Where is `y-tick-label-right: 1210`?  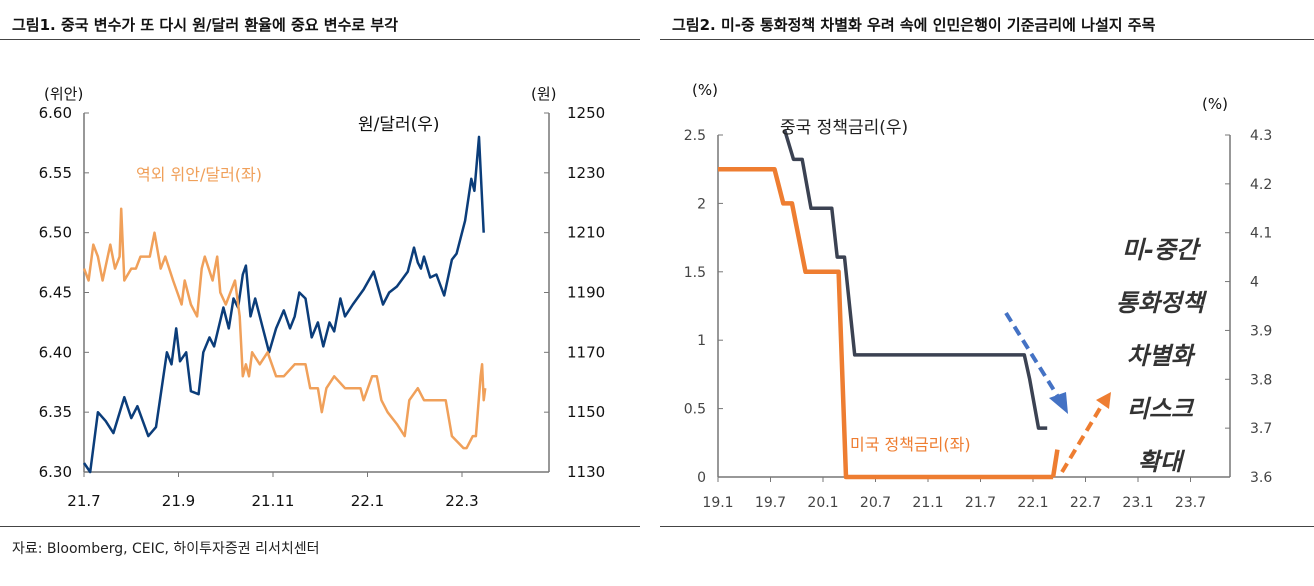
y-tick-label-right: 1210 is located at coordinates (586, 233).